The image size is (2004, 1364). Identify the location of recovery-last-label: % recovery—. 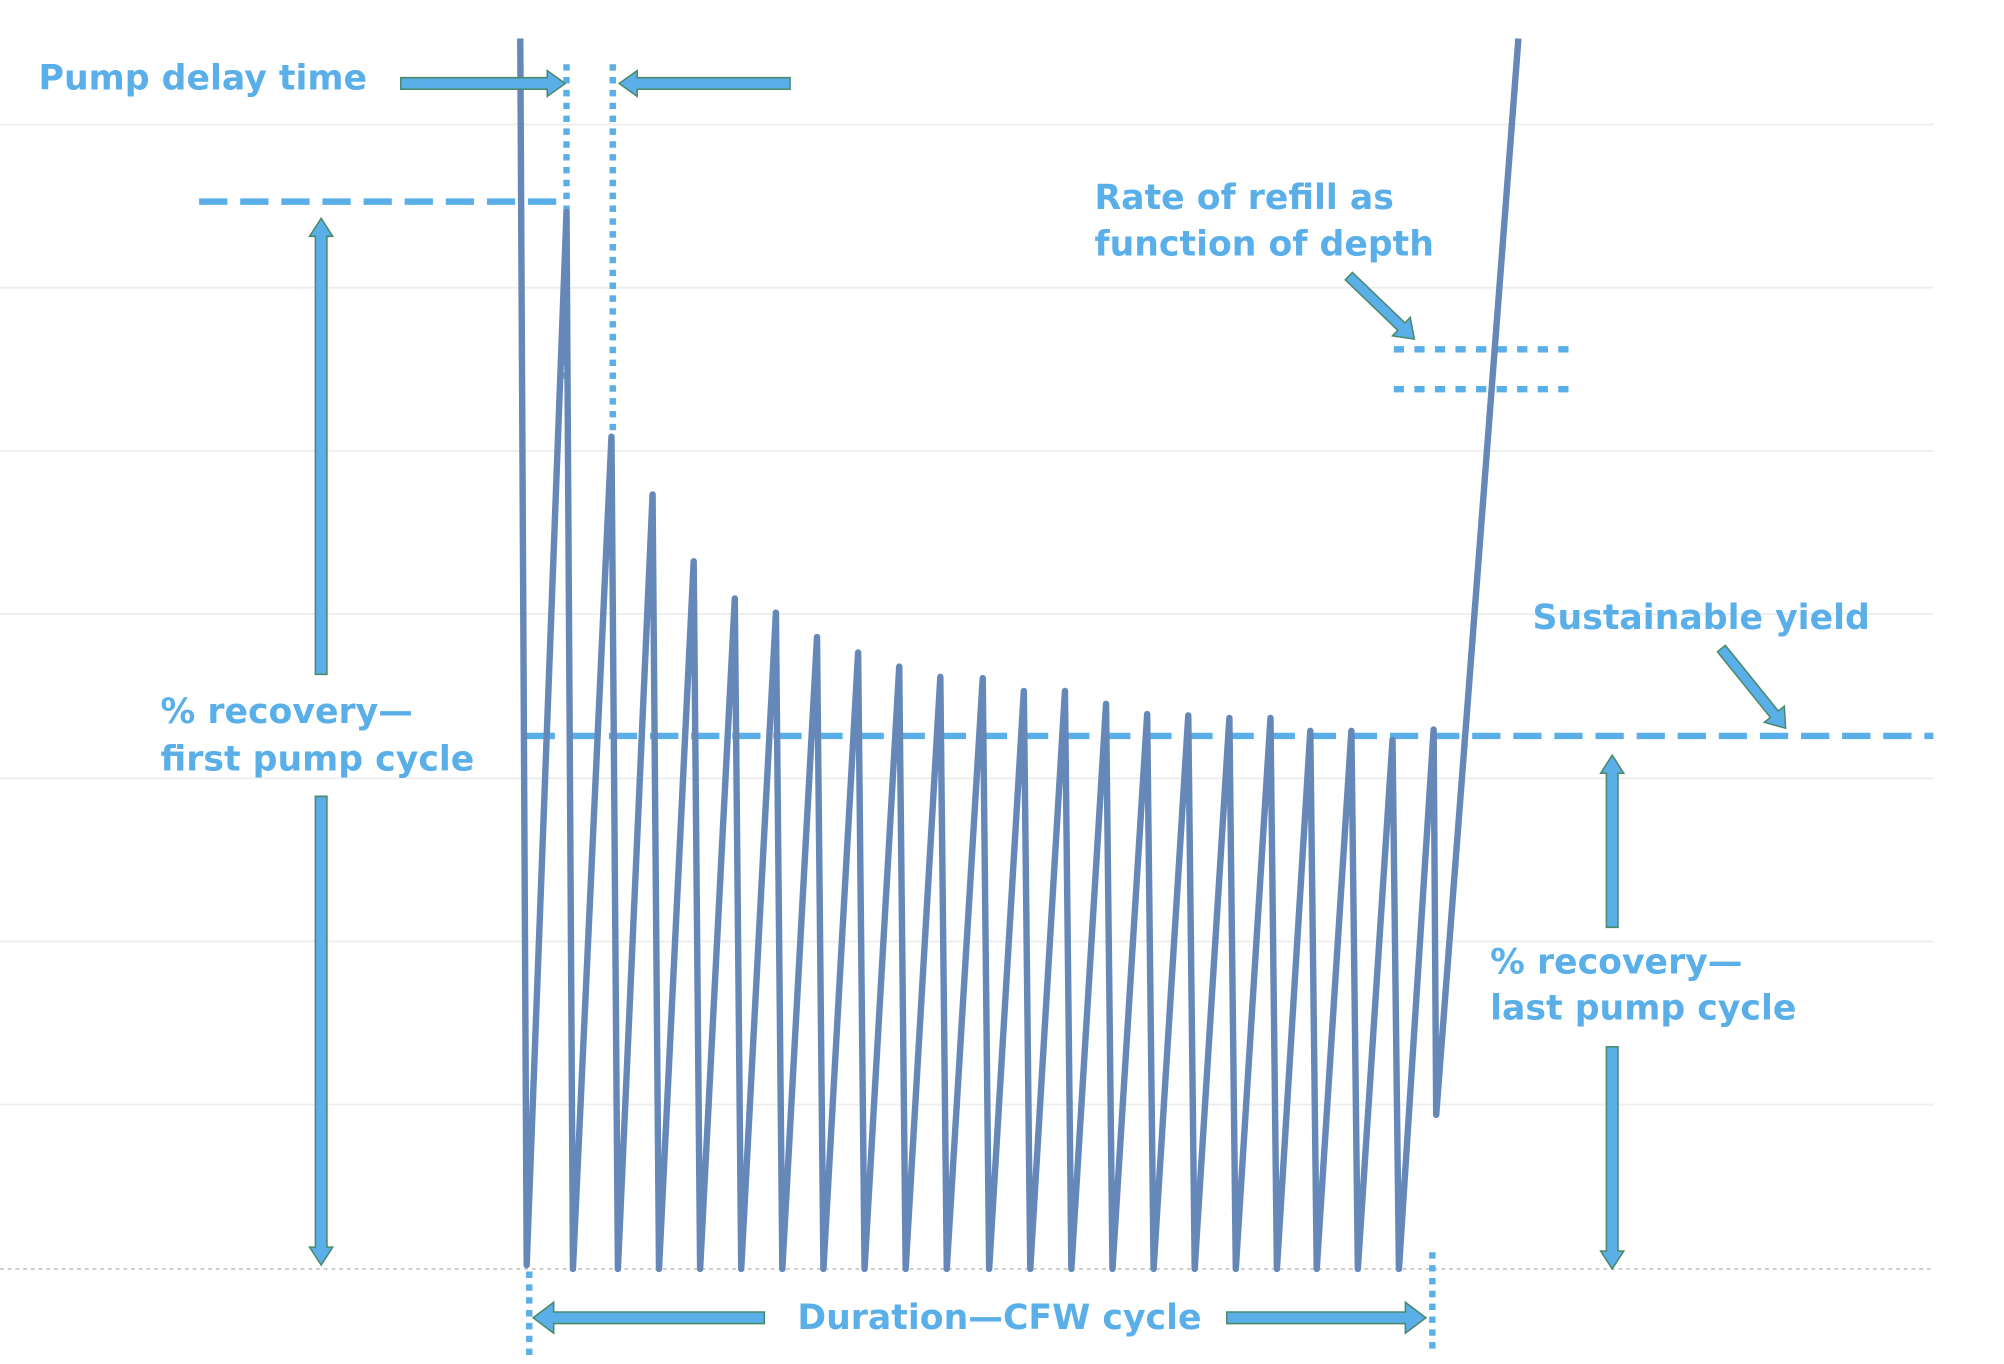
(1616, 962).